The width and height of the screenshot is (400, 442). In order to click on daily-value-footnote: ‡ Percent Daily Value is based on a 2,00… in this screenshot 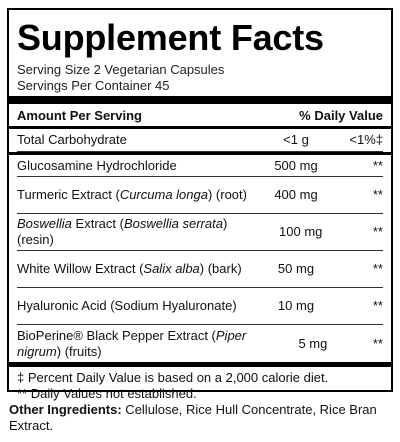, I will do `click(173, 377)`.